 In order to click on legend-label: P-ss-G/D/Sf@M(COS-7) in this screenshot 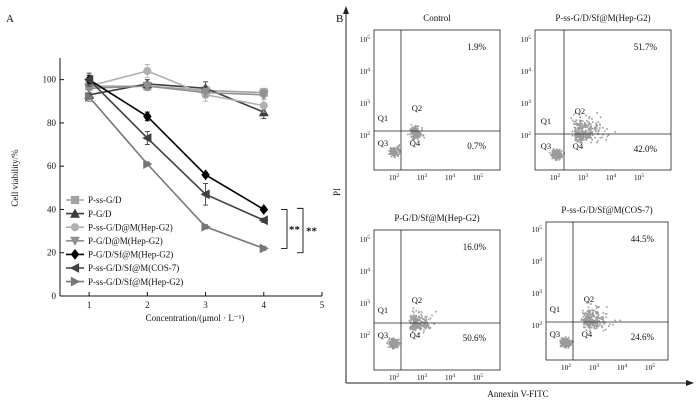, I will do `click(133, 268)`.